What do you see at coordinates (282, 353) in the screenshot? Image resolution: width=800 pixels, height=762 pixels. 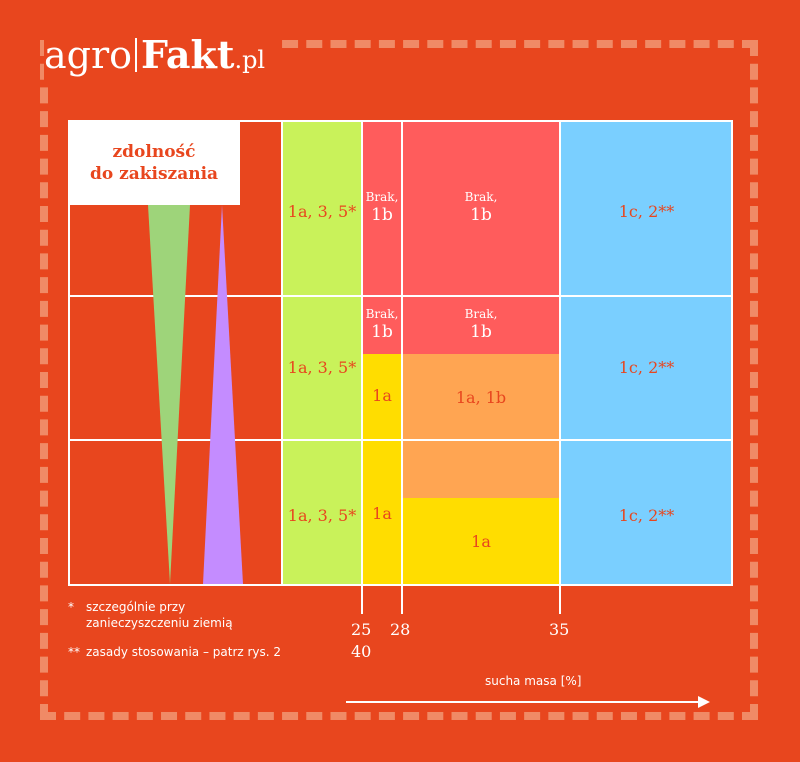 I see `grid-line-v2` at bounding box center [282, 353].